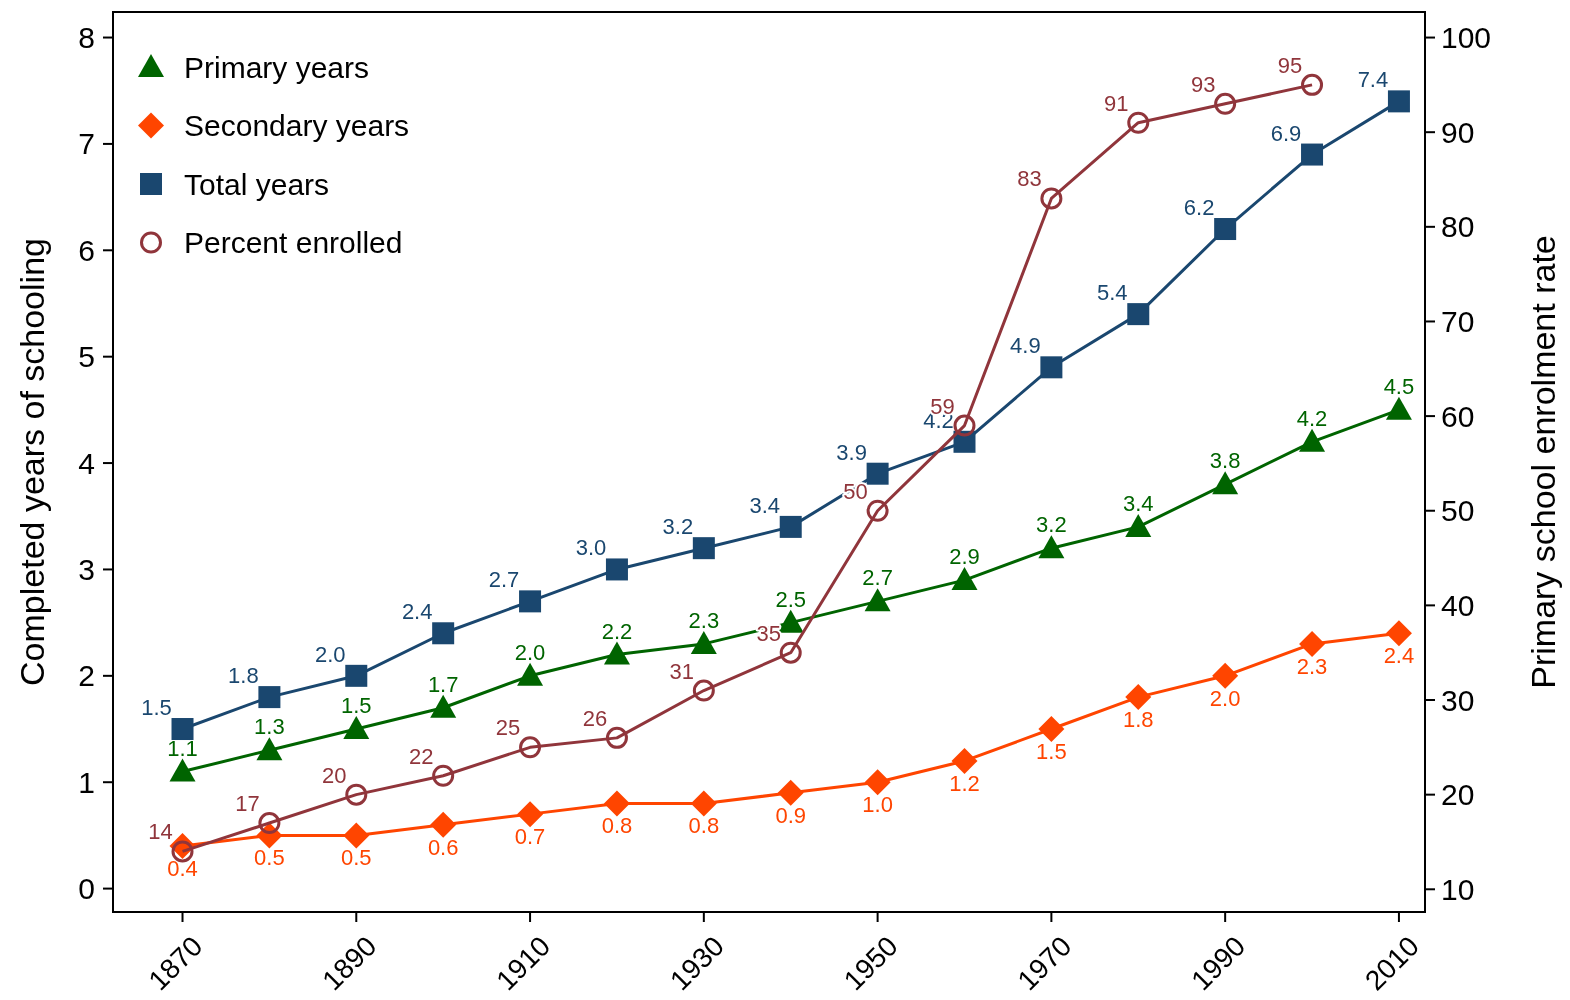 The height and width of the screenshot is (1000, 1570). I want to click on data-label: 2.0, so click(530, 652).